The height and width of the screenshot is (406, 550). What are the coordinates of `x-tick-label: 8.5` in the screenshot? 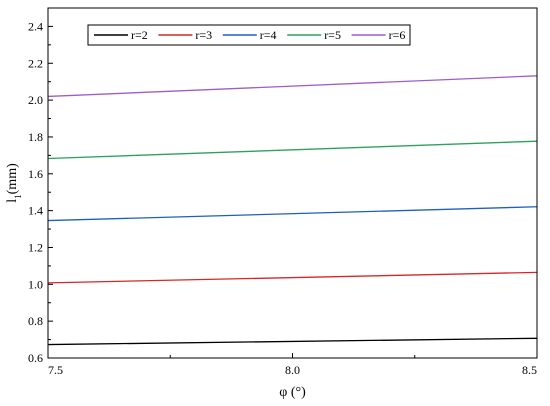 It's located at (529, 370).